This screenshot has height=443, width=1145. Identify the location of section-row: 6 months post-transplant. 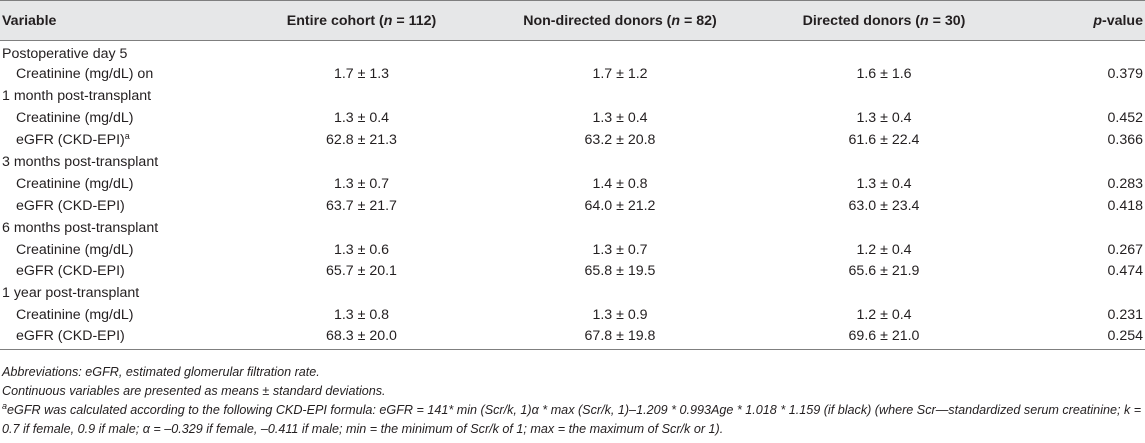
(572, 228).